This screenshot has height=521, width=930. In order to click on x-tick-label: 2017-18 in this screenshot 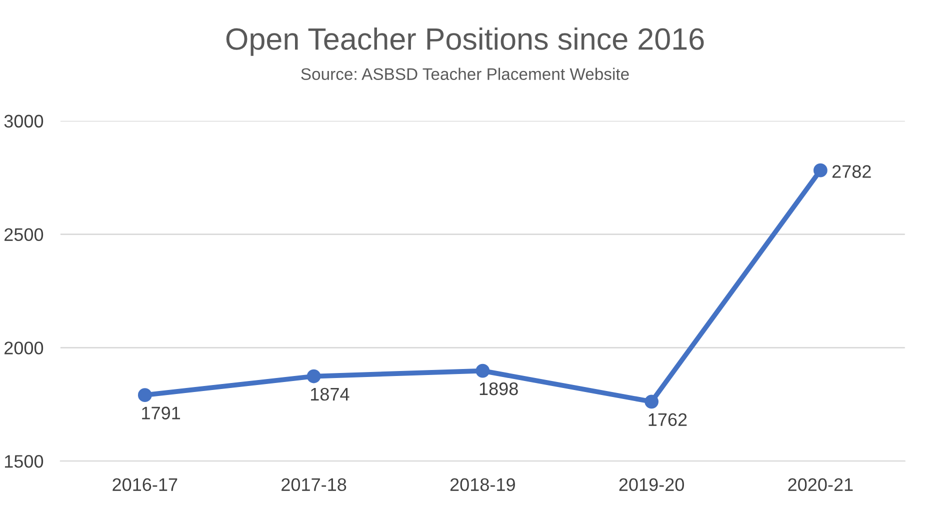, I will do `click(314, 485)`.